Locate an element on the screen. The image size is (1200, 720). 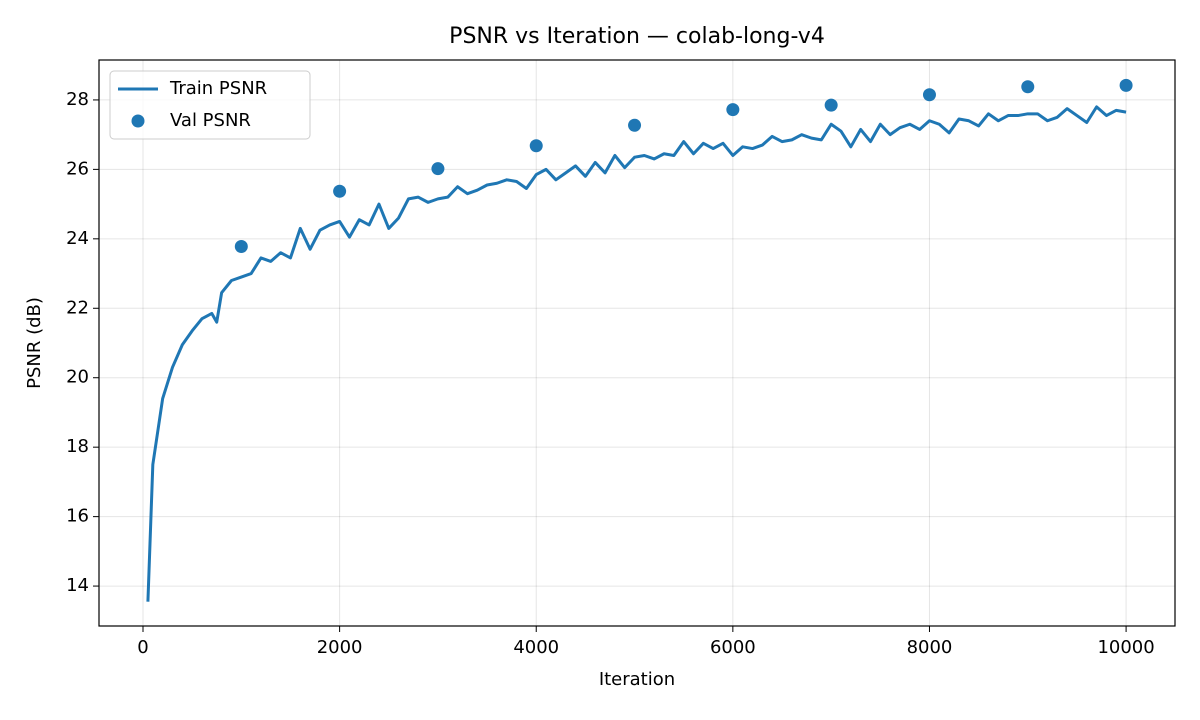
x-tick-label: 8000 is located at coordinates (930, 647).